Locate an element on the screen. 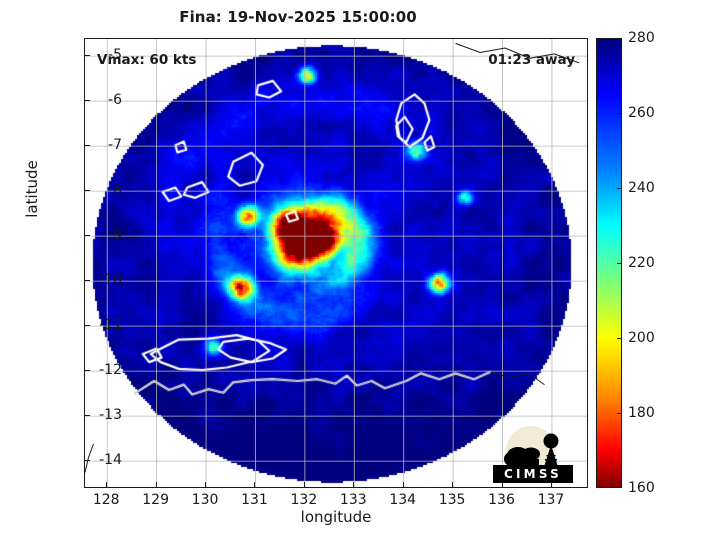  time-away-annotation: 01:23 away is located at coordinates (531, 60).